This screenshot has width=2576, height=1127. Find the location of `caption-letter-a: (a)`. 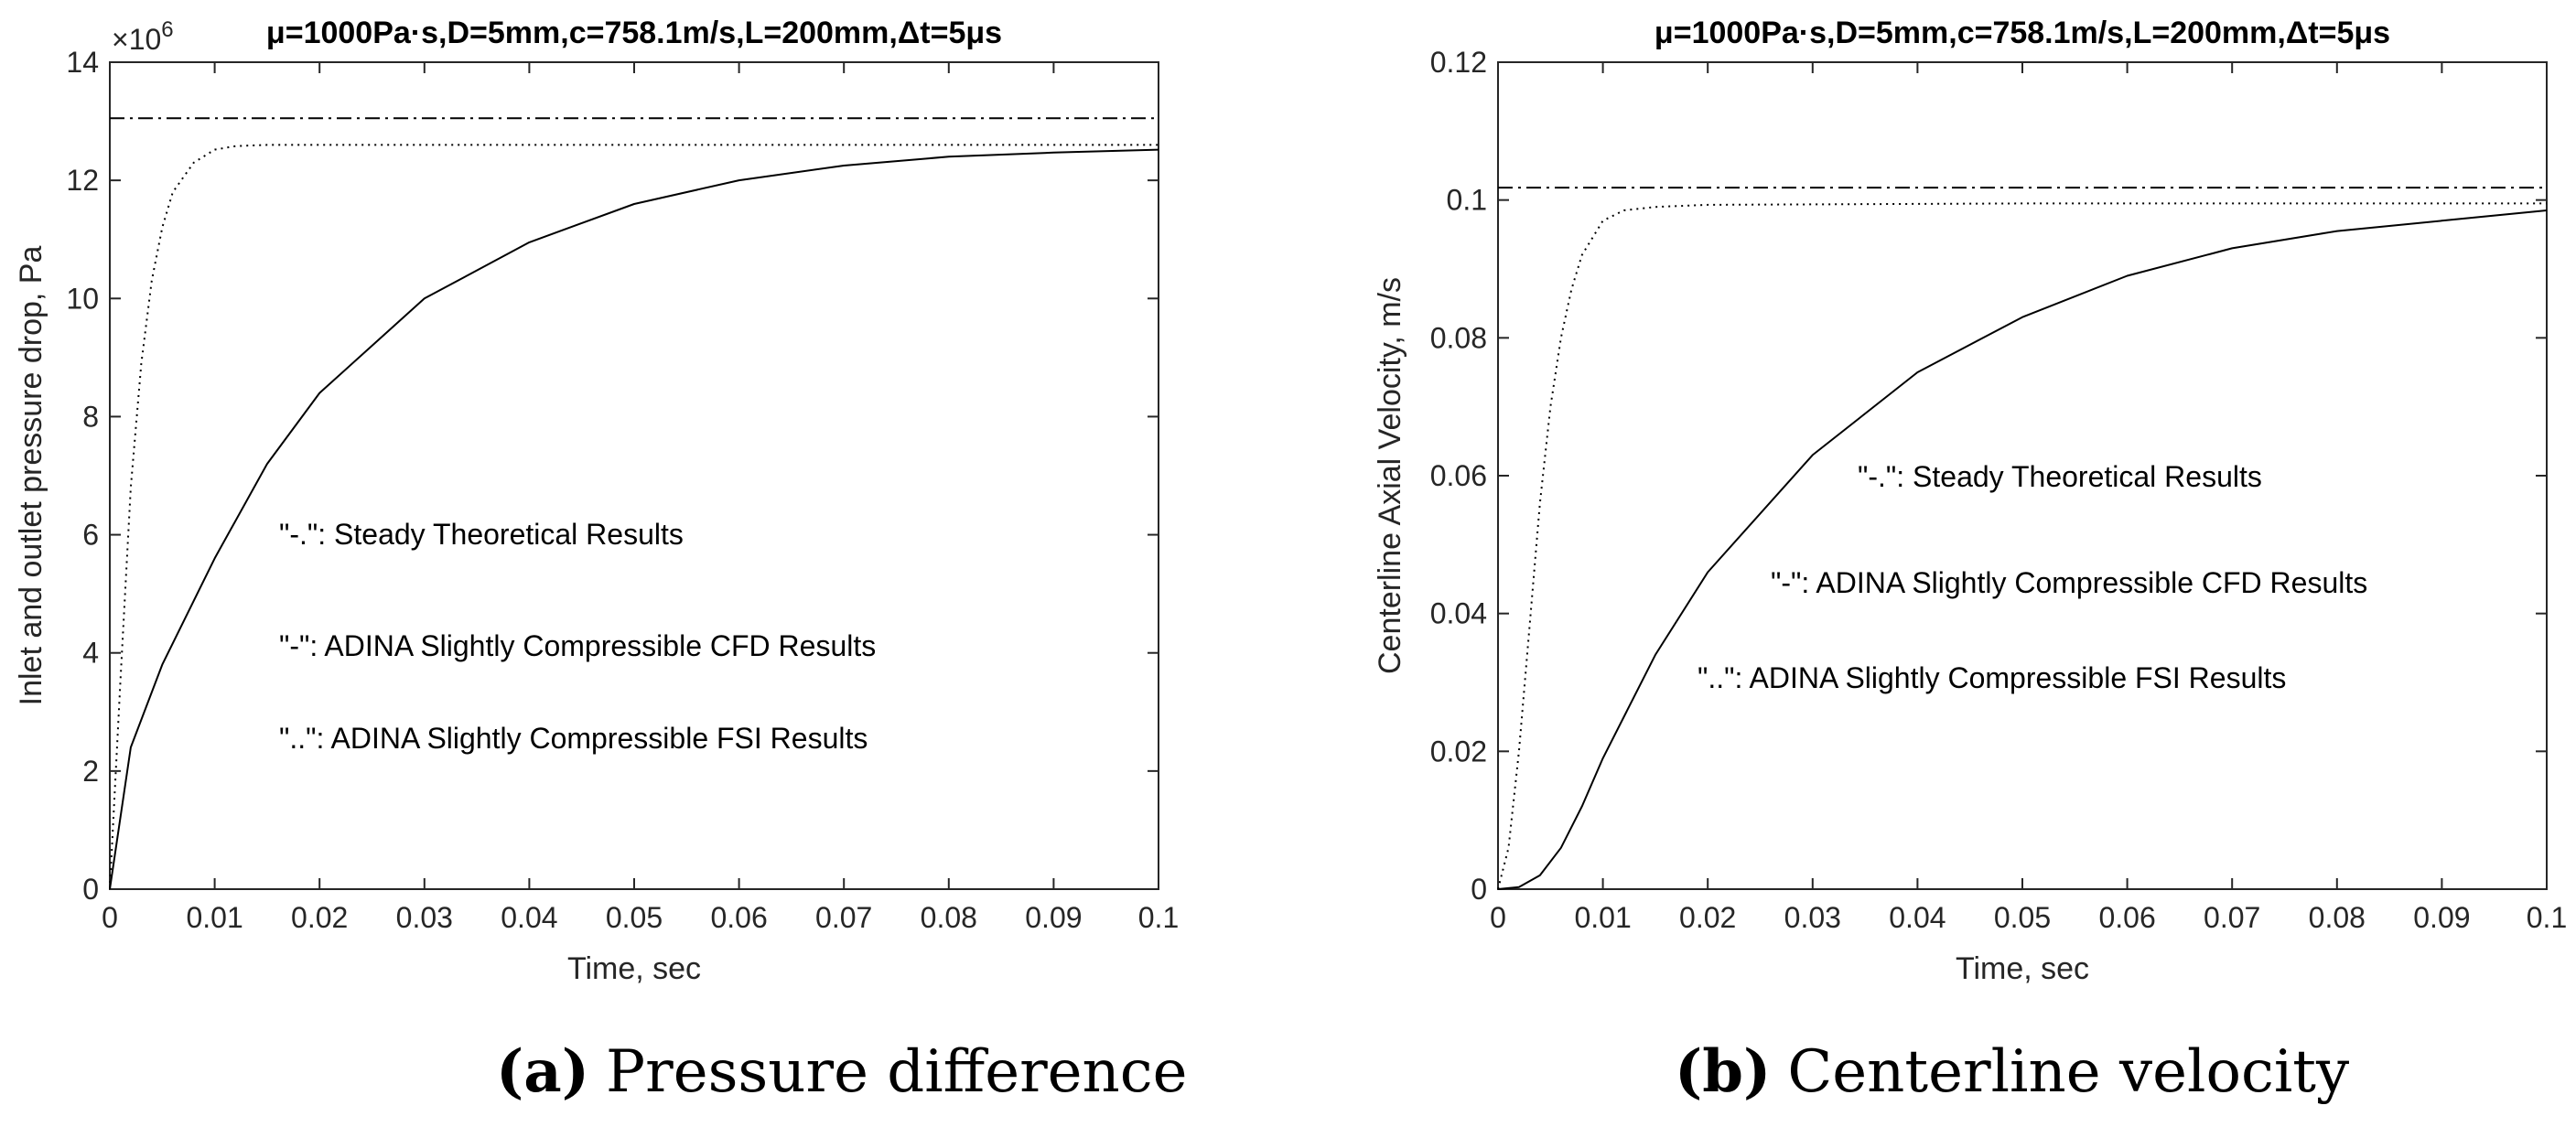

caption-letter-a: (a) is located at coordinates (542, 1072).